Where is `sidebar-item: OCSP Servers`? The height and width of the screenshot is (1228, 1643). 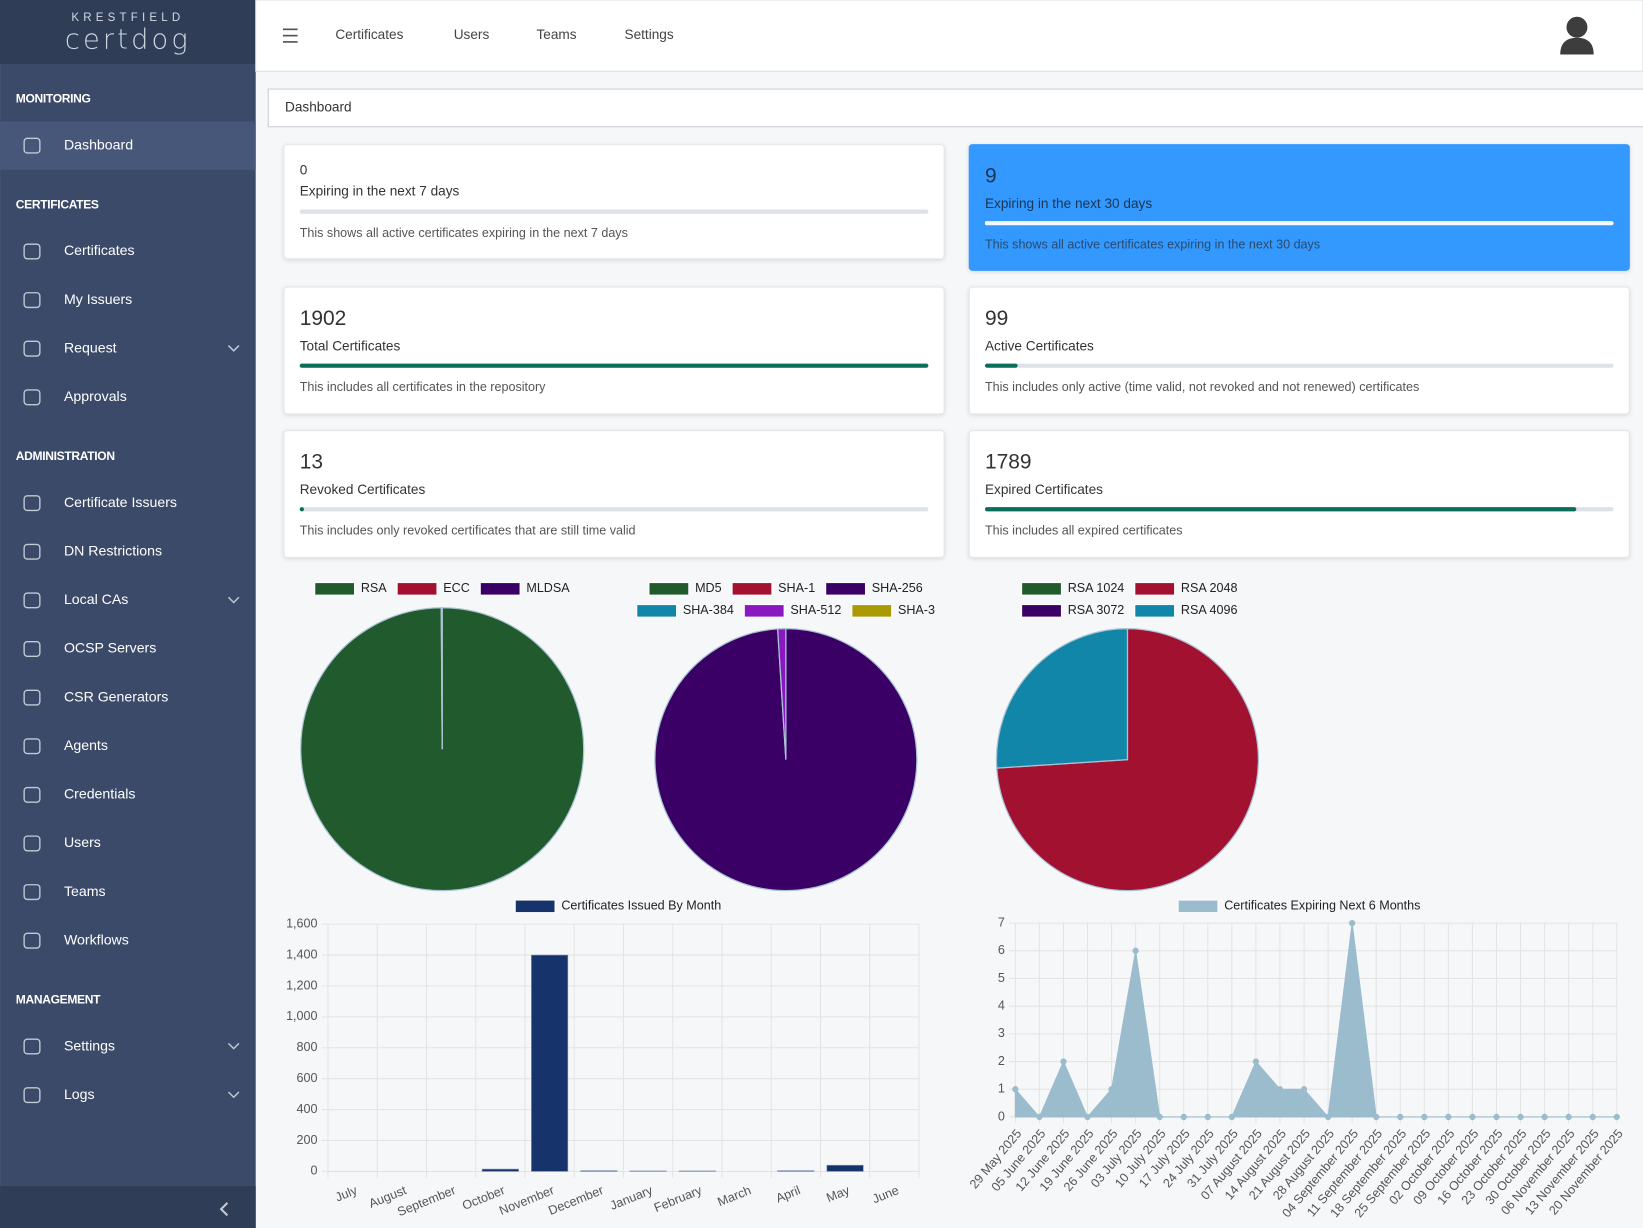
sidebar-item: OCSP Servers is located at coordinates (110, 648).